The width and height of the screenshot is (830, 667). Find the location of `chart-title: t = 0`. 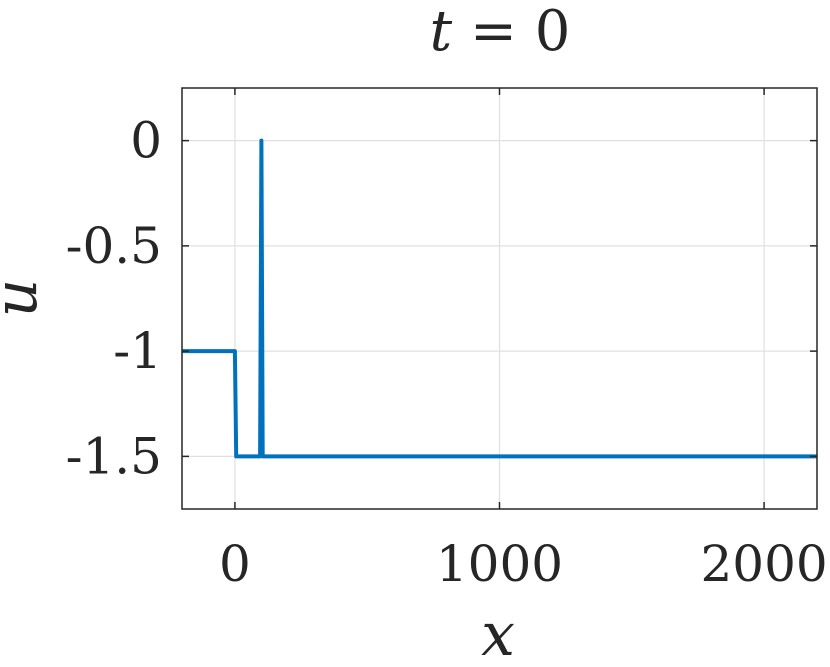

chart-title: t = 0 is located at coordinates (500, 32).